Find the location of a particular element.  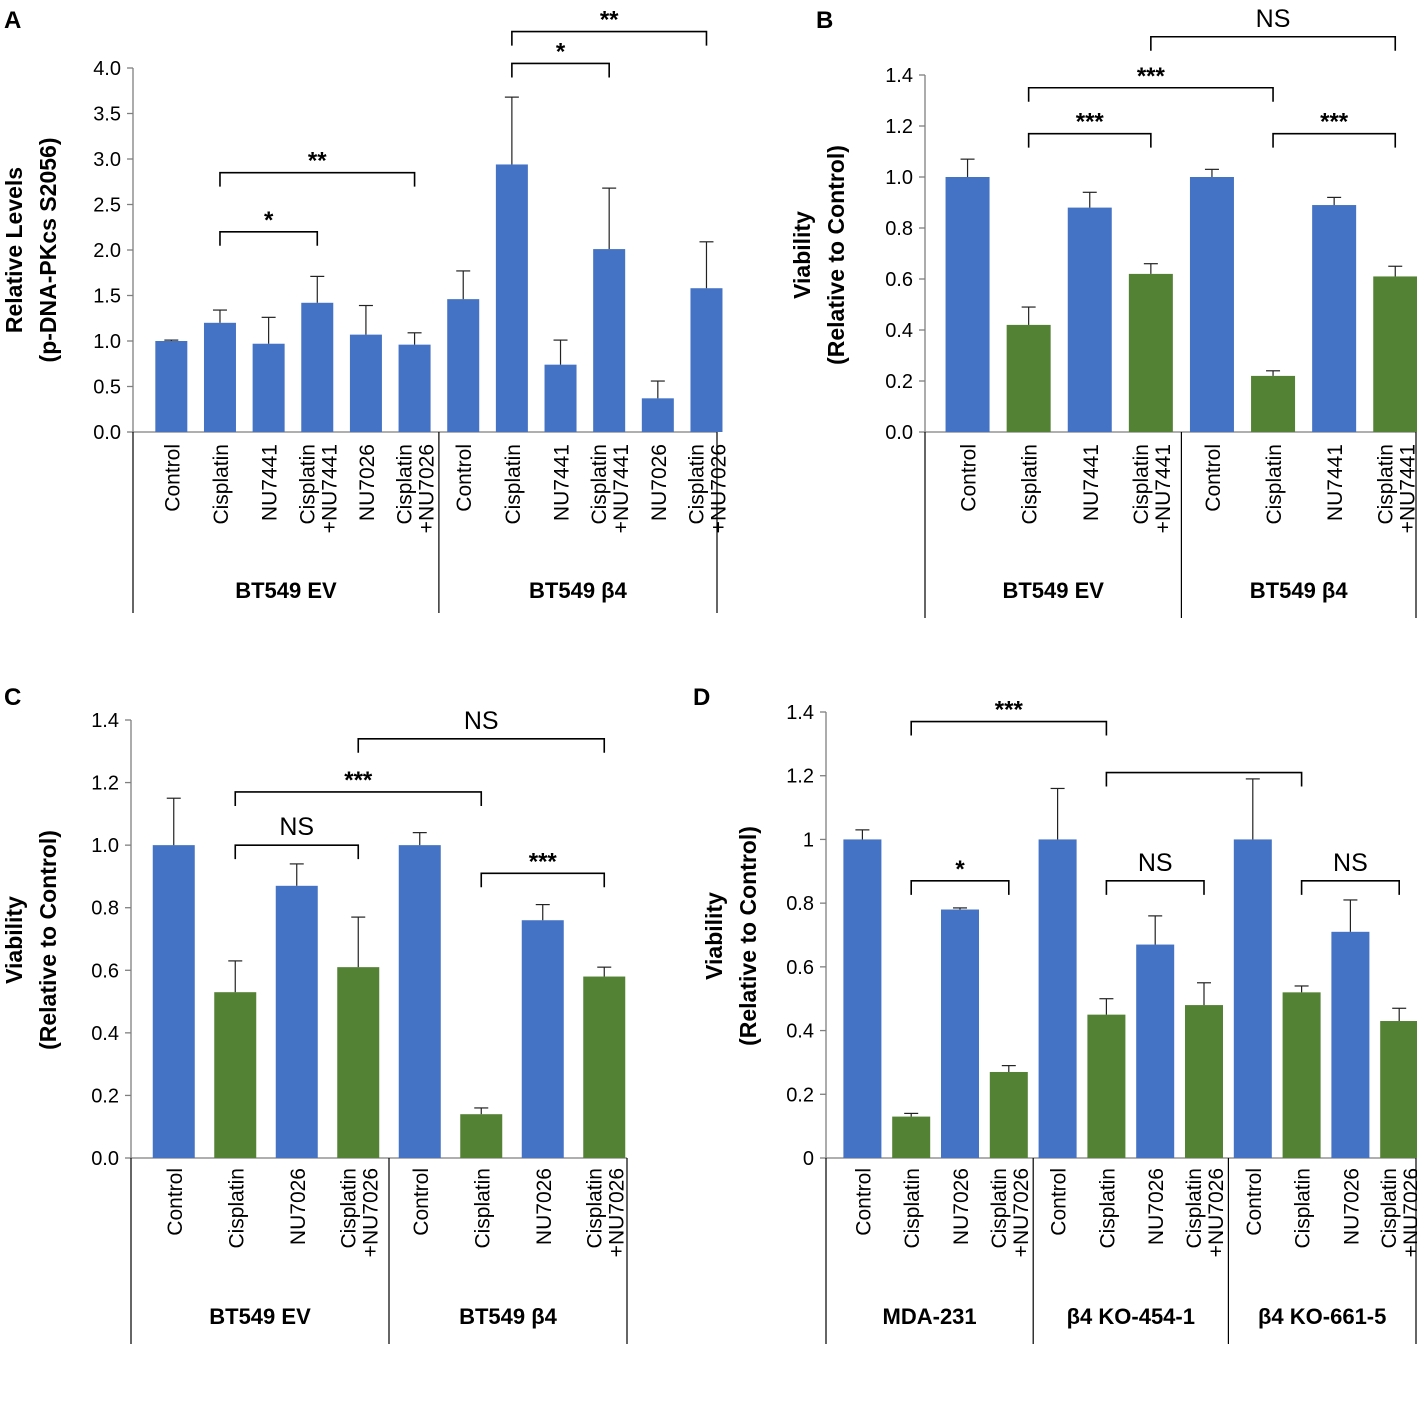

y-tick-label: 0 is located at coordinates (808, 1159).